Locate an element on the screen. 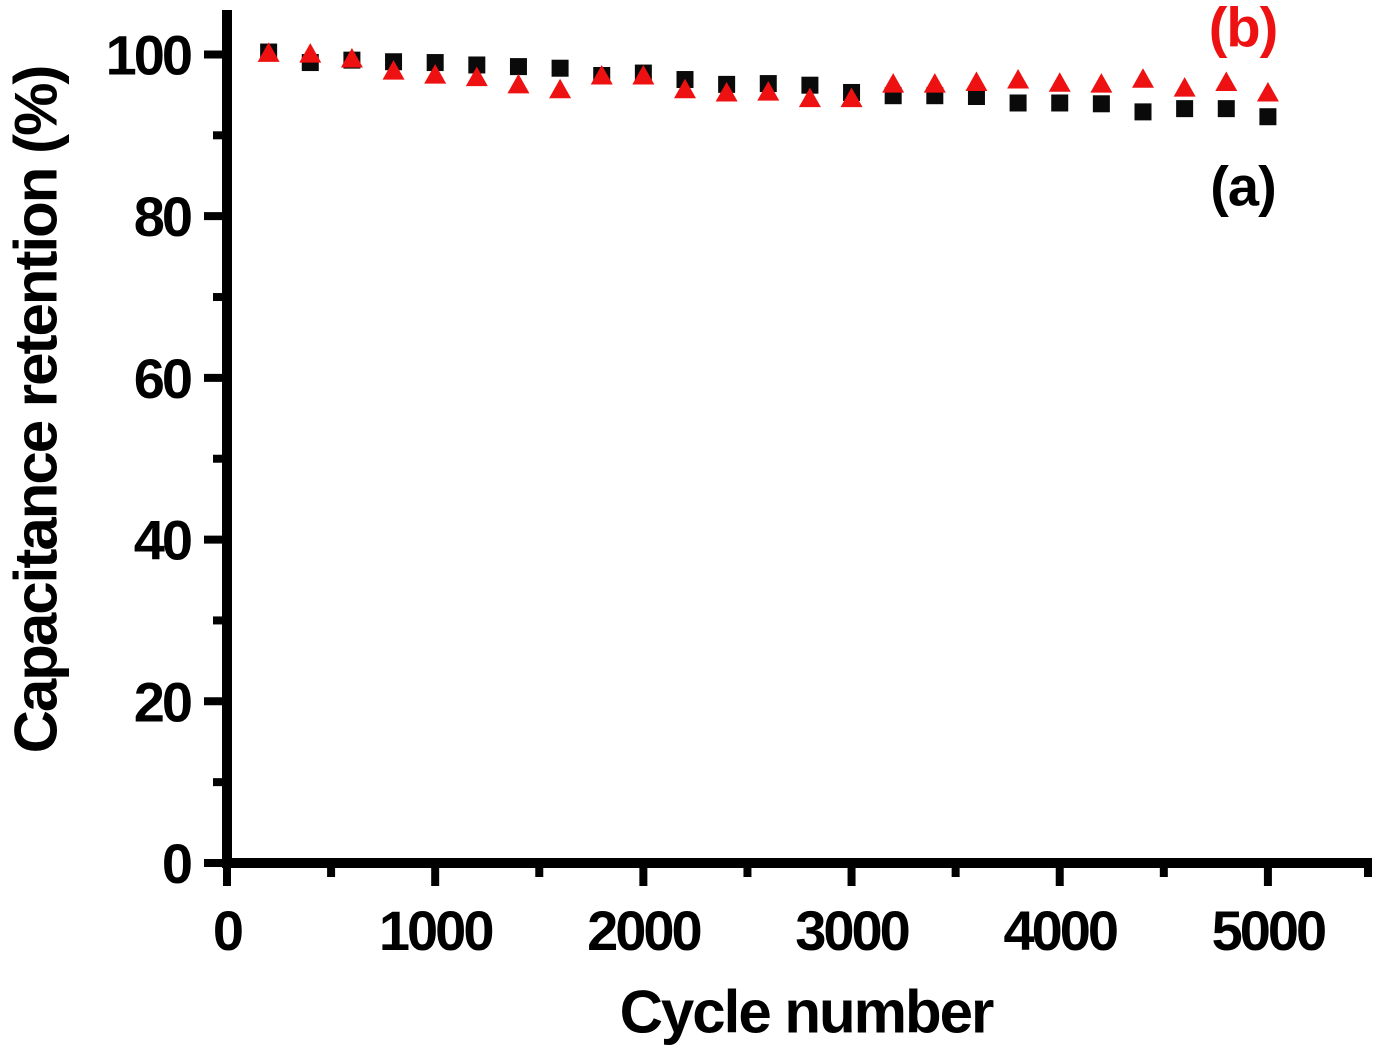 The width and height of the screenshot is (1378, 1045). series-a-annotation: (a) is located at coordinates (1243, 186).